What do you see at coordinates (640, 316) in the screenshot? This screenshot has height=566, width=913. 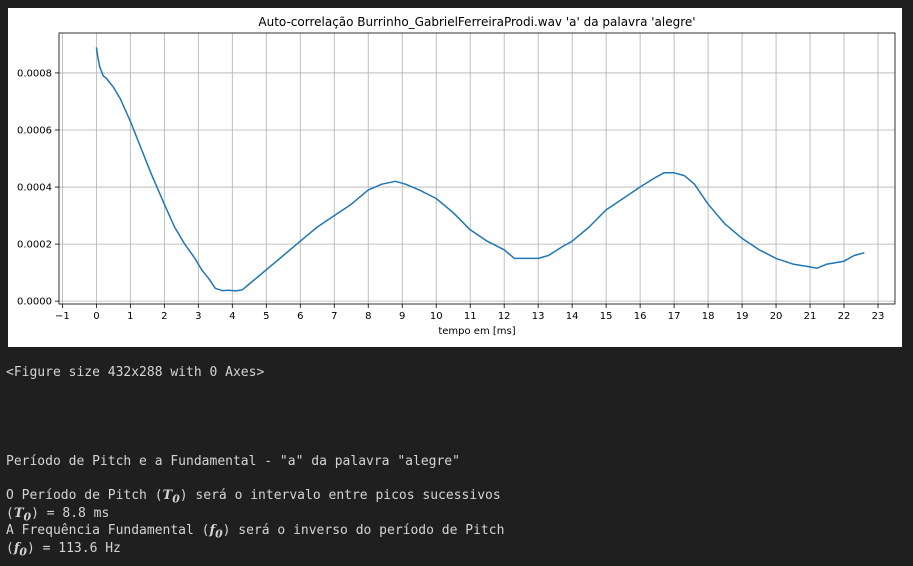 I see `x-tick-label: 16` at bounding box center [640, 316].